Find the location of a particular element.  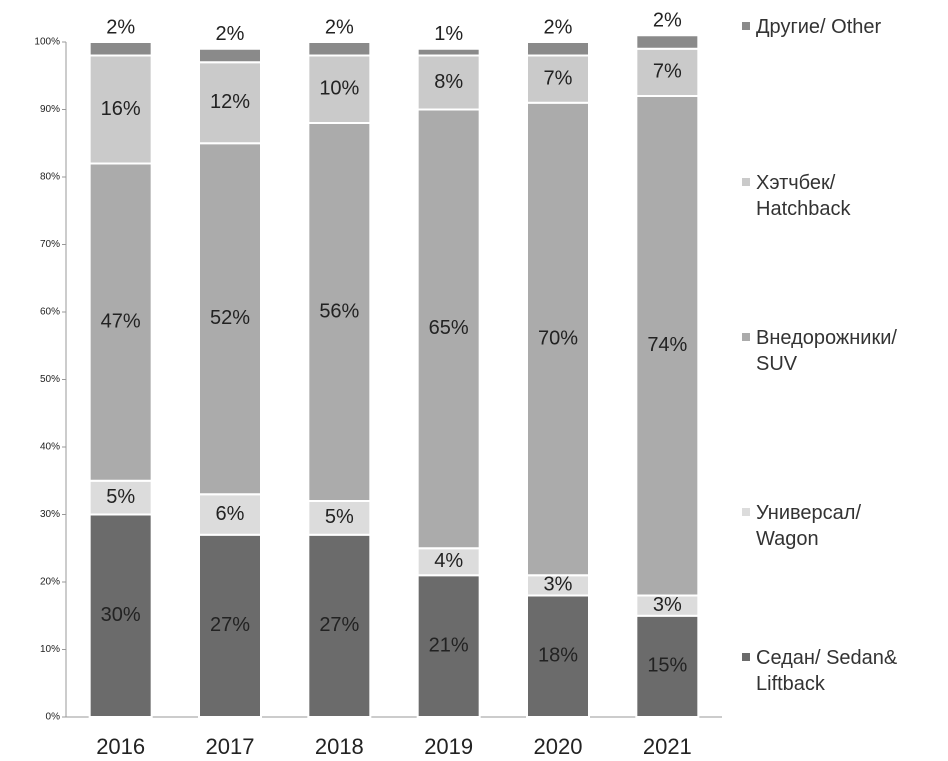

value-label: 4% is located at coordinates (448, 561).